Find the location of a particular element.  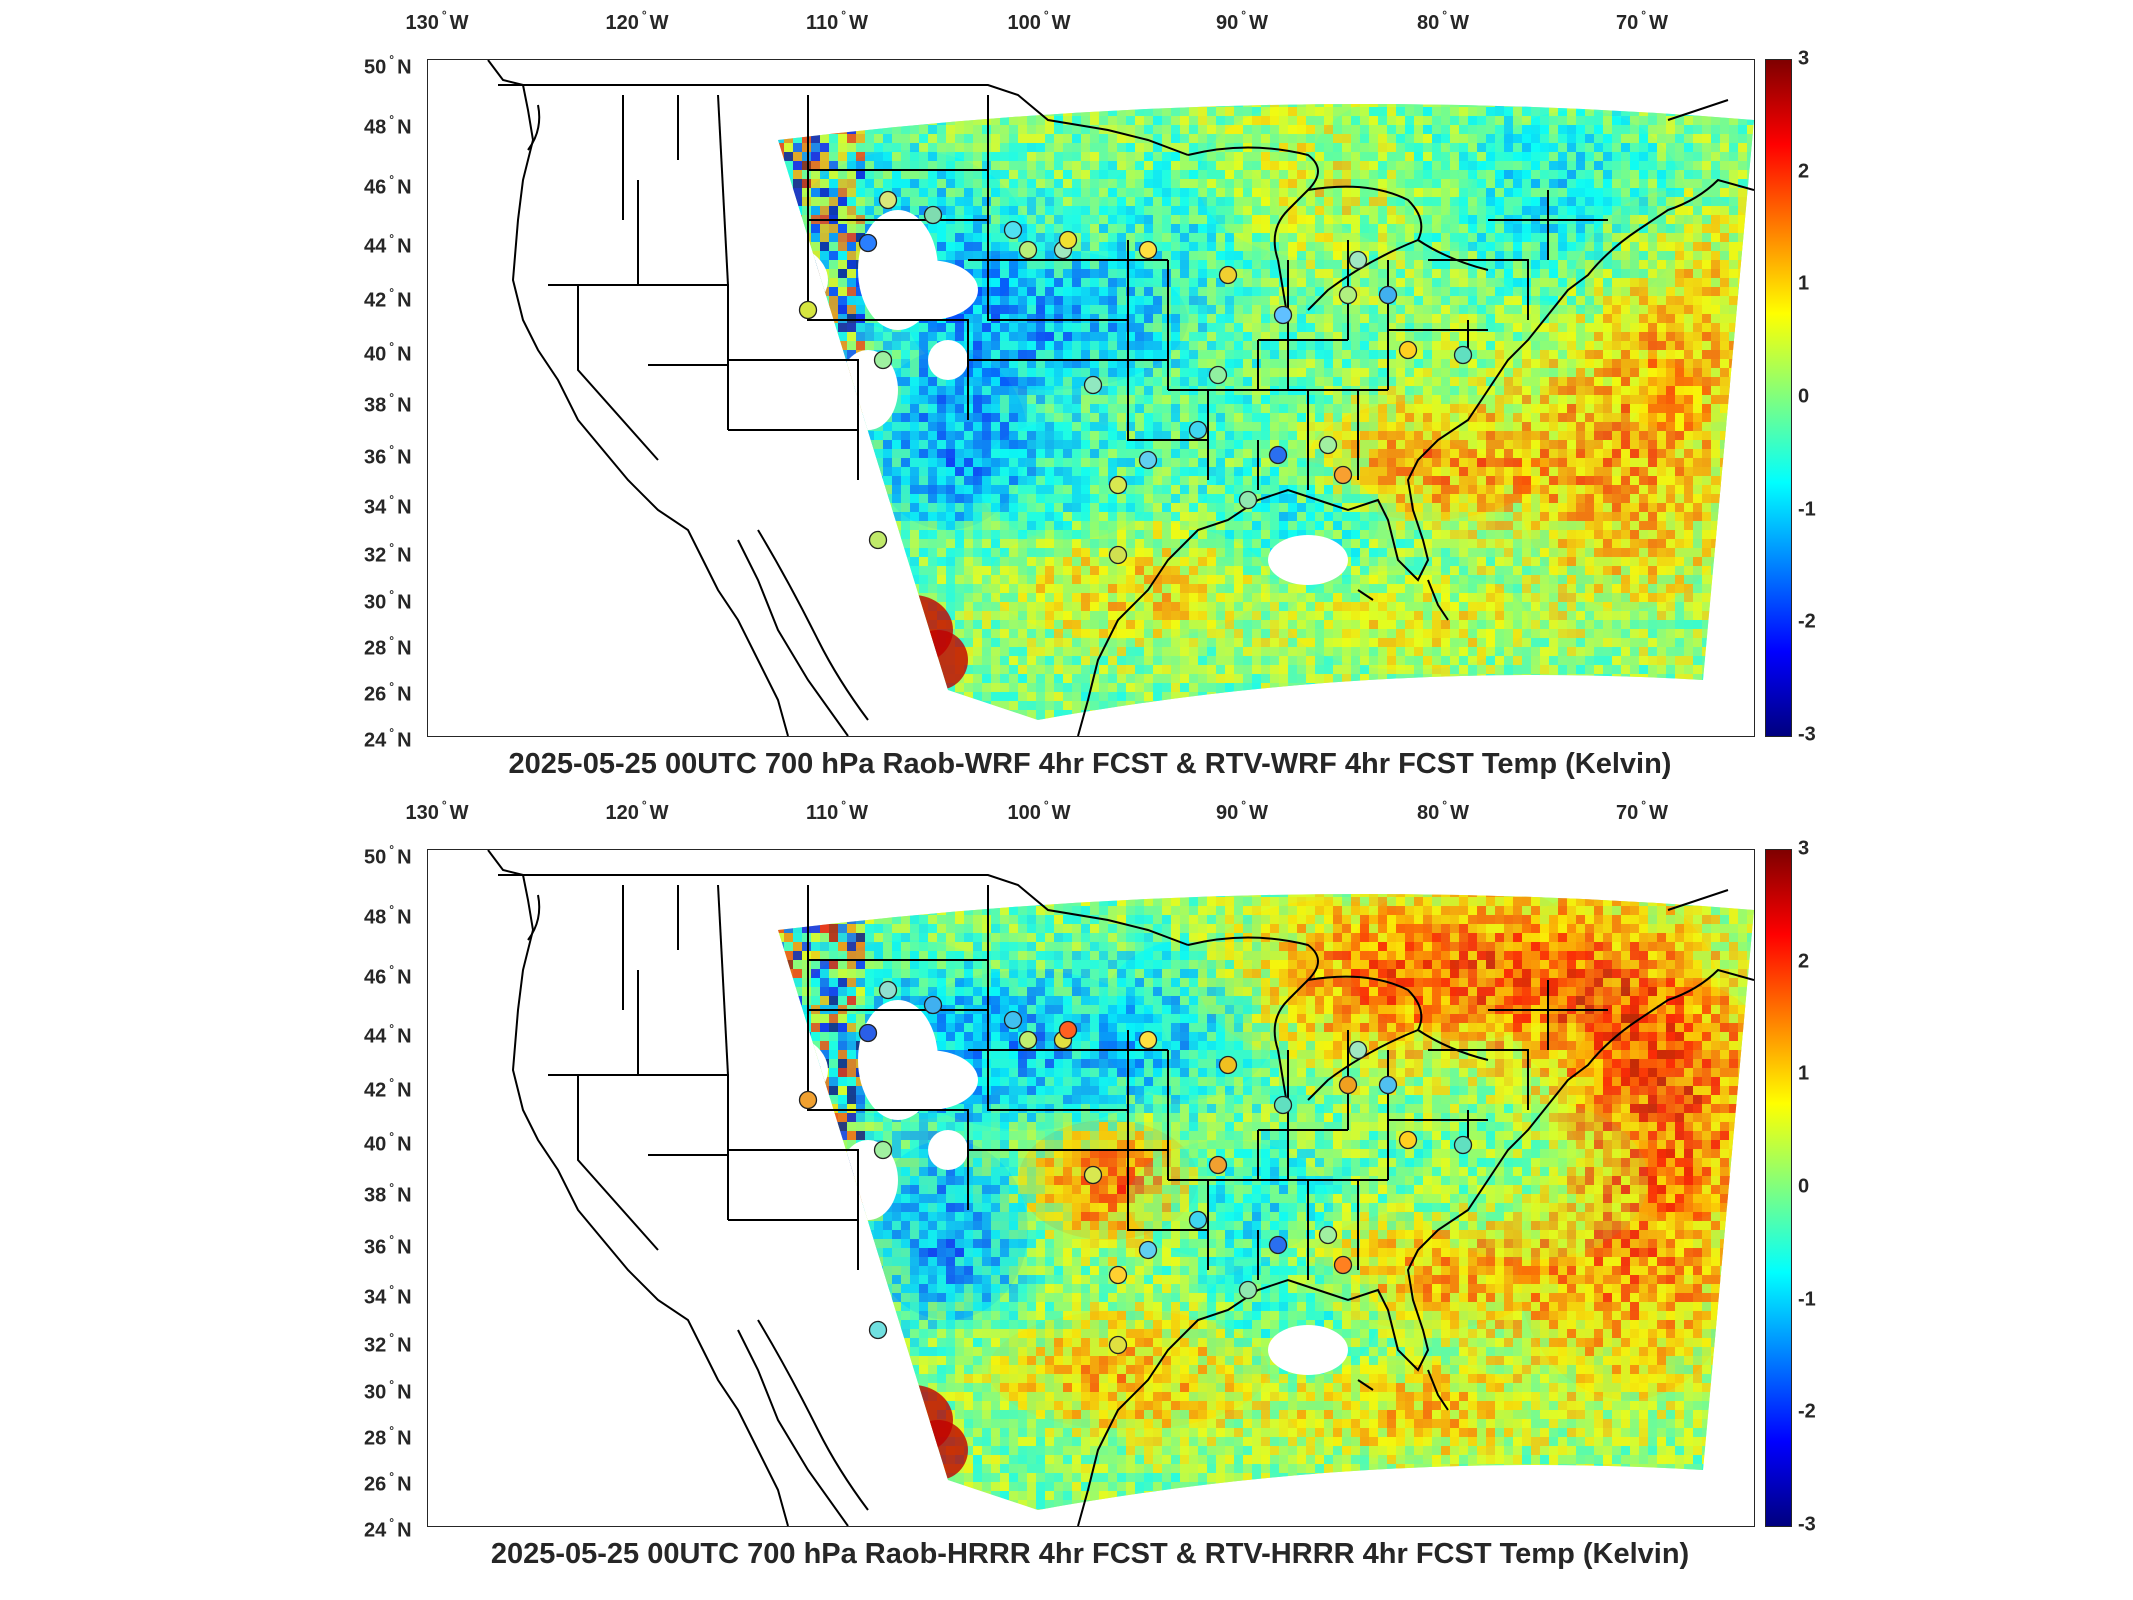

longitude-label: 130 ° W is located at coordinates (437, 811).